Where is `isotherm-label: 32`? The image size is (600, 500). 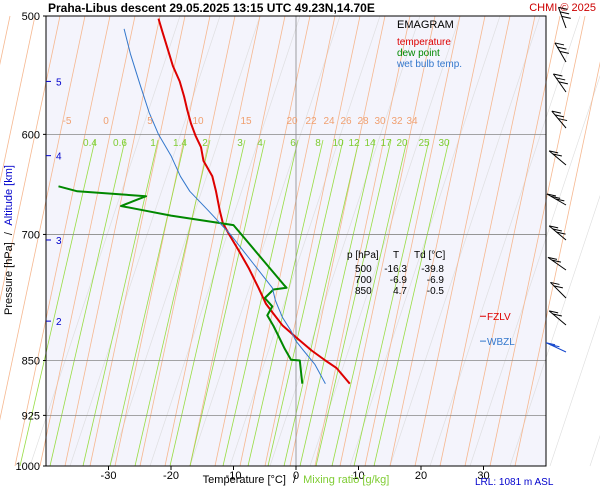 isotherm-label: 32 is located at coordinates (397, 121).